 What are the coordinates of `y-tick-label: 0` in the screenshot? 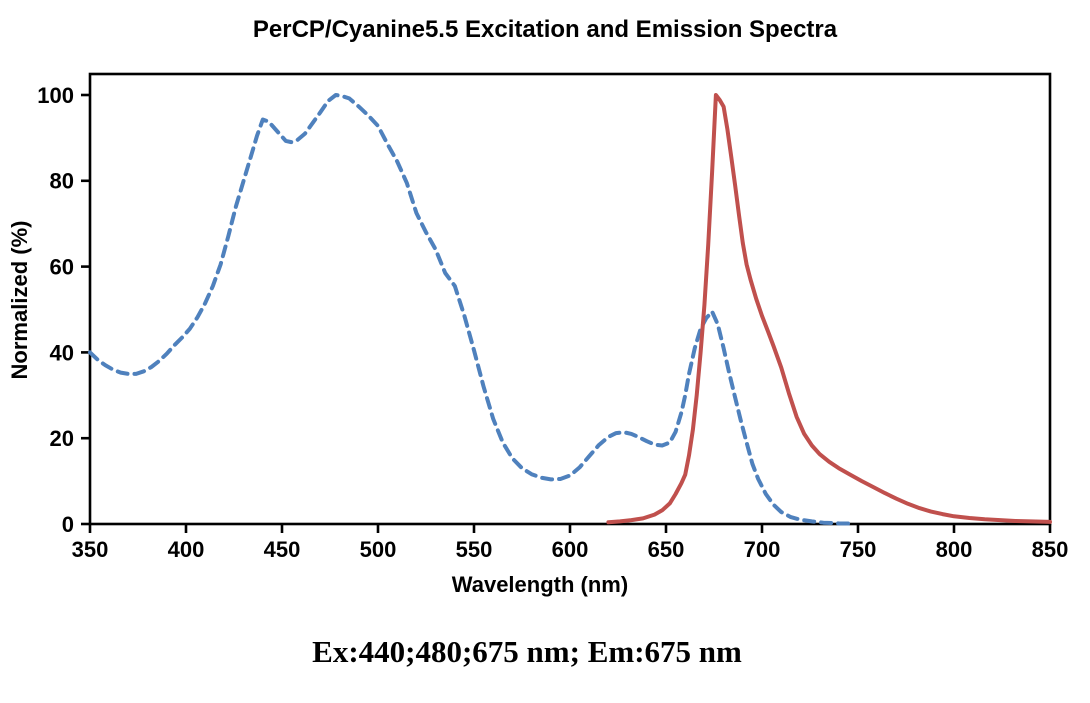 It's located at (68, 524).